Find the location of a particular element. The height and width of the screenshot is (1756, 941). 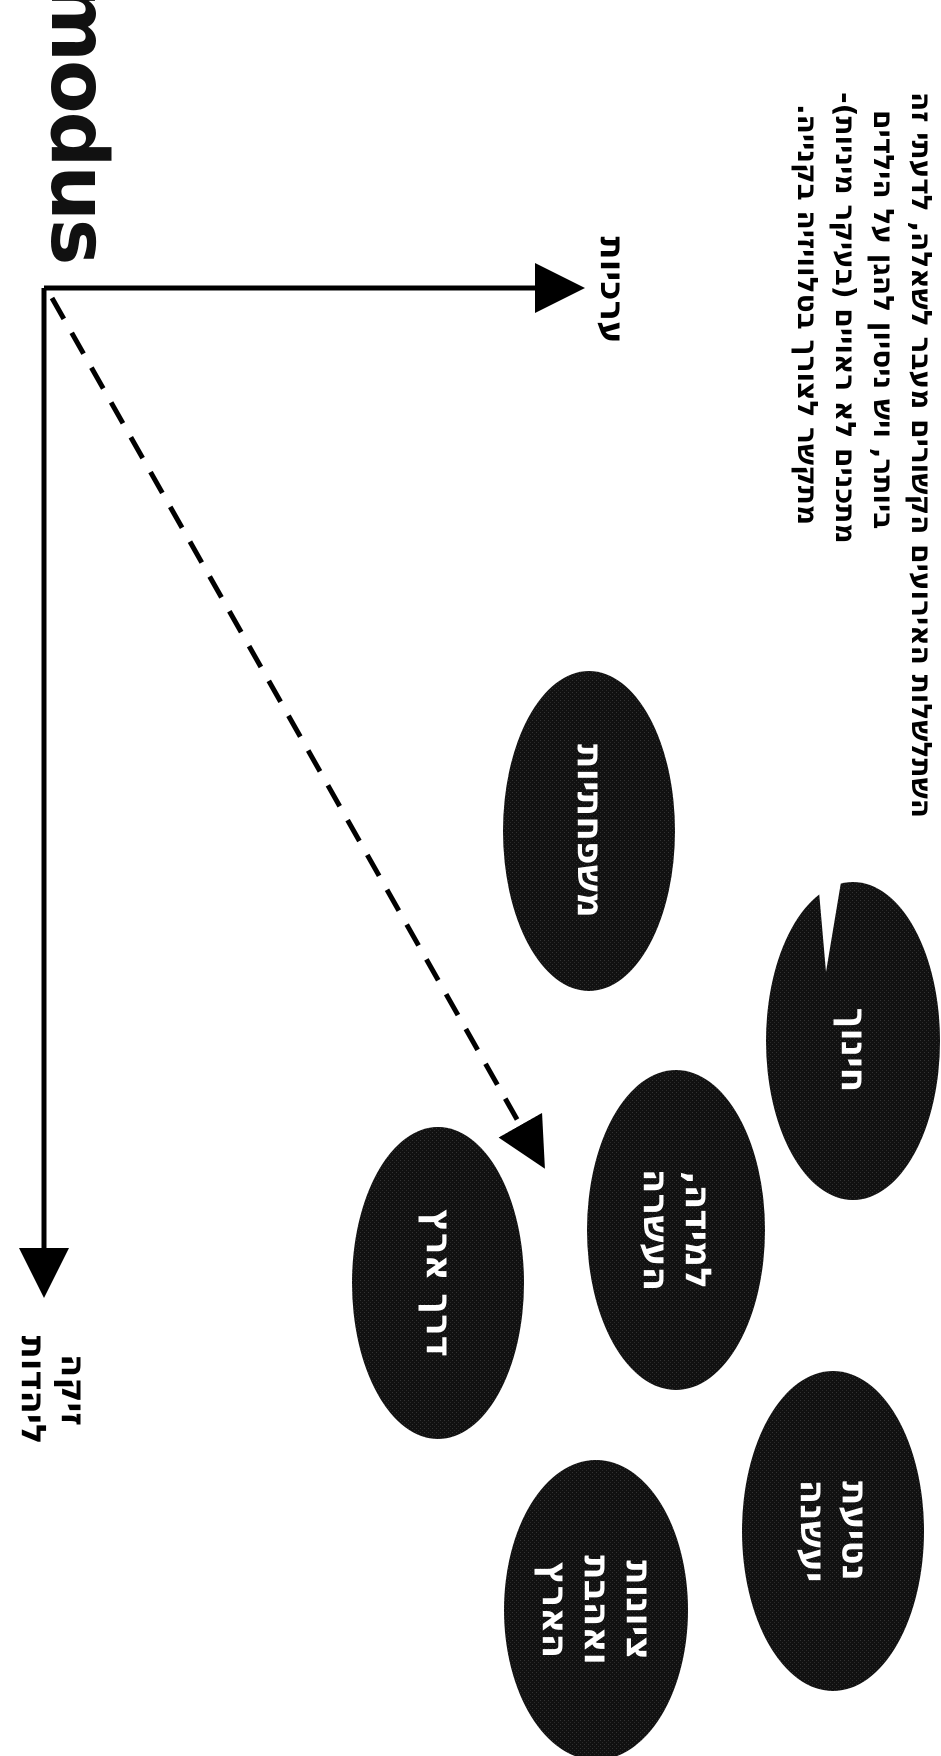

axis-label-top: ערכיות is located at coordinates (612, 290).